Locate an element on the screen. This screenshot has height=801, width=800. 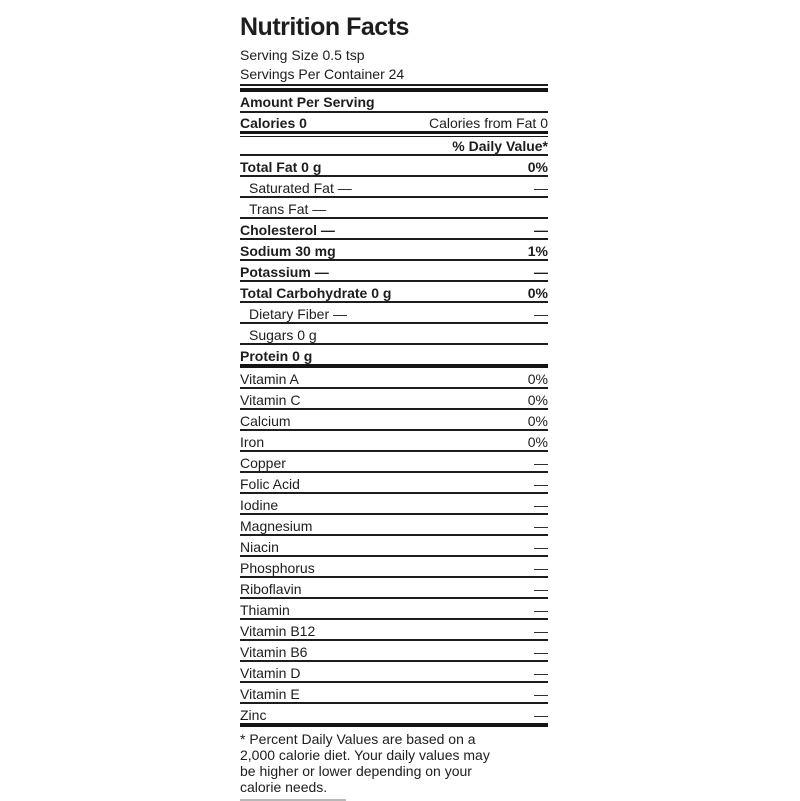
nutrient-label: Niacin is located at coordinates (259, 547).